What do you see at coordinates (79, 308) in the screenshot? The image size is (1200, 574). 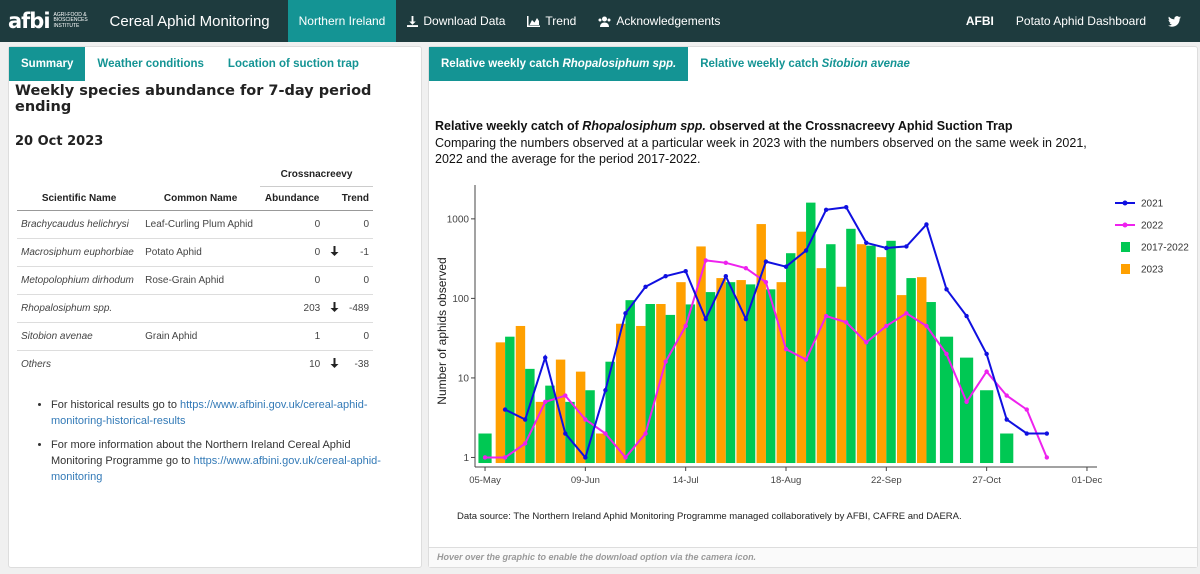 I see `scientific-name-cell: Rhopalosiphum spp.` at bounding box center [79, 308].